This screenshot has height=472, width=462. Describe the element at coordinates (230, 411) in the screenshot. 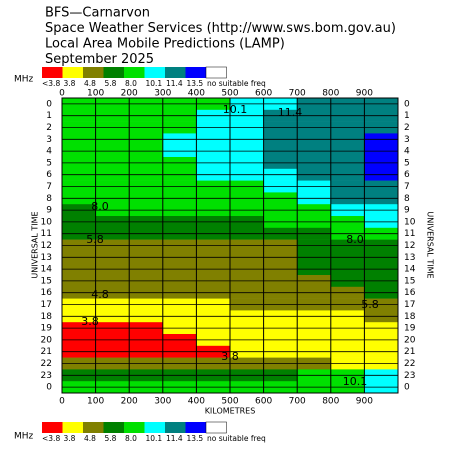

I see `x-axis-title: KILOMETRES` at that location.